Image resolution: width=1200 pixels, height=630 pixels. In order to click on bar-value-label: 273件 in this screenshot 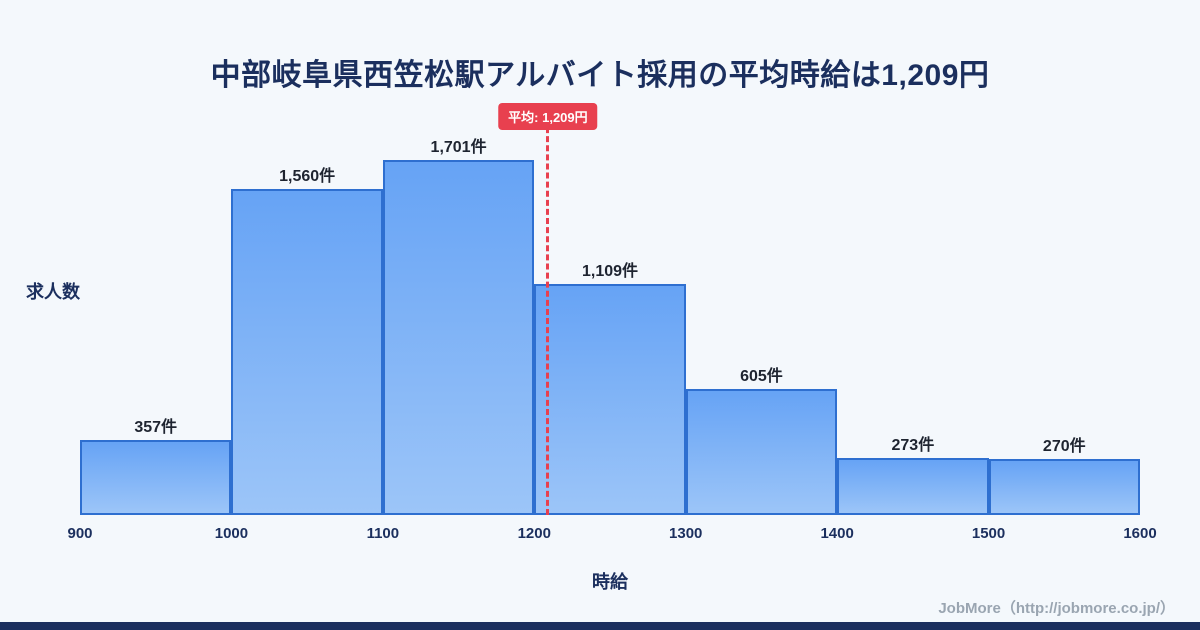, I will do `click(913, 446)`.